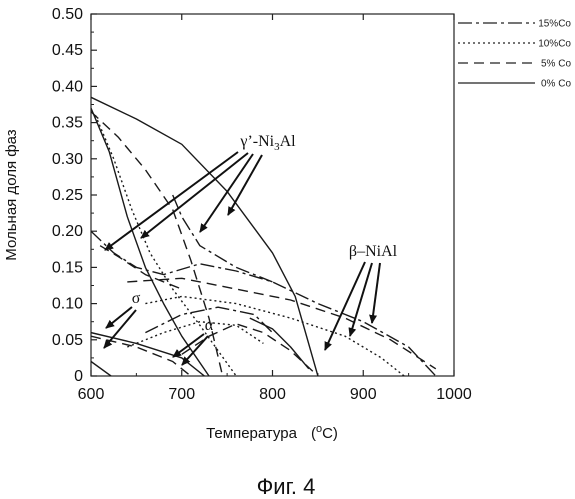 Image resolution: width=575 pixels, height=499 pixels. What do you see at coordinates (136, 298) in the screenshot?
I see `annotation-sigma: σ` at bounding box center [136, 298].